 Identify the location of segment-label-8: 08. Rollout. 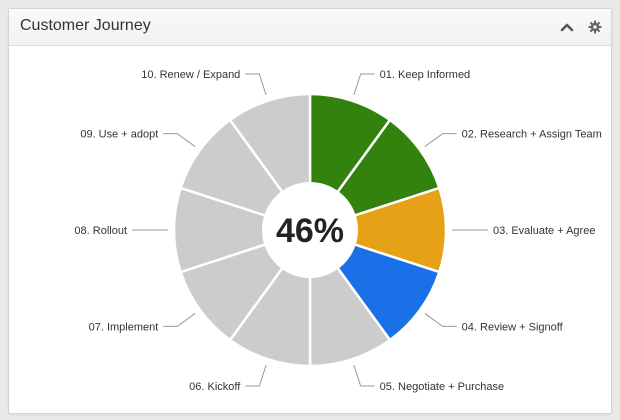
(100, 231).